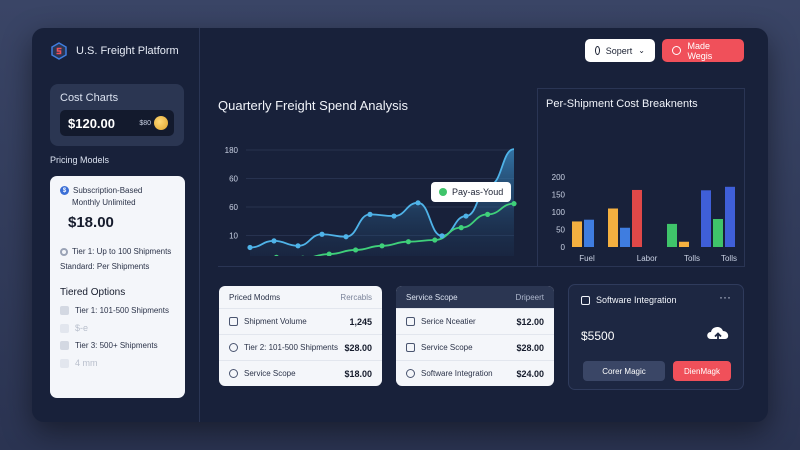 The height and width of the screenshot is (450, 800). What do you see at coordinates (291, 347) in the screenshot?
I see `row-label: Tier 2: 101-500 Shipments` at bounding box center [291, 347].